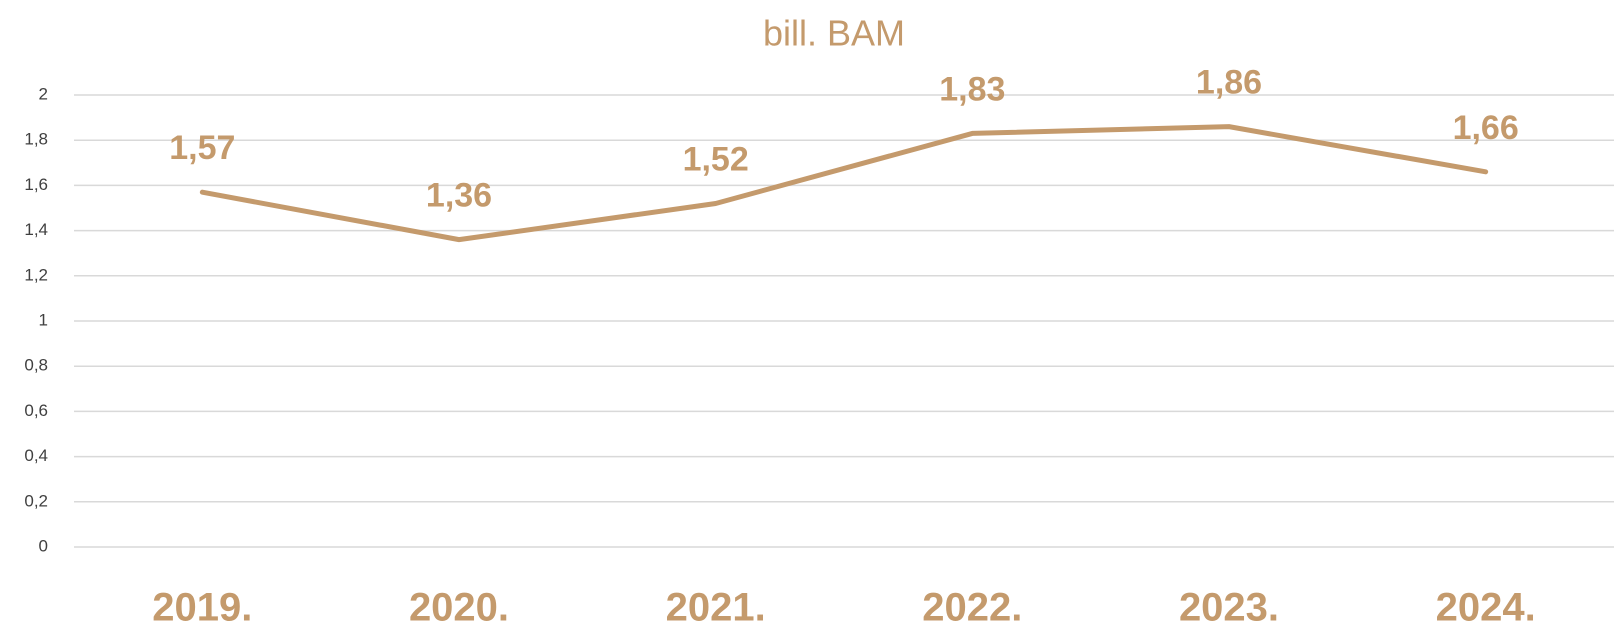 Image resolution: width=1614 pixels, height=630 pixels. Describe the element at coordinates (36, 455) in the screenshot. I see `y-tick-label: 0,4` at that location.